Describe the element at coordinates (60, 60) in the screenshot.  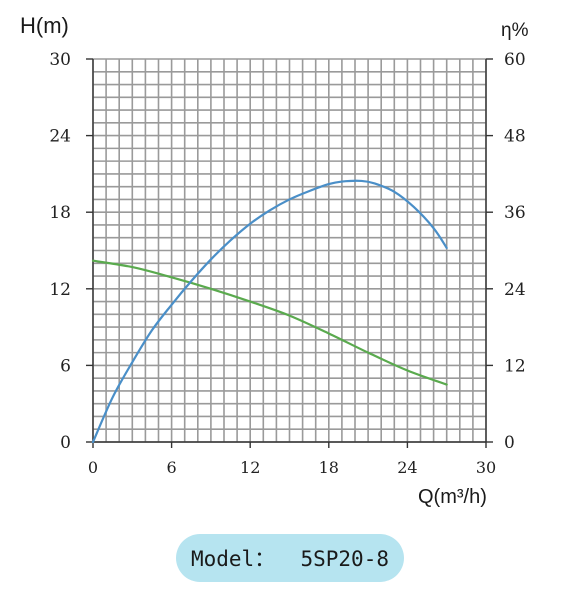
I see `left-tick-label: 30` at that location.